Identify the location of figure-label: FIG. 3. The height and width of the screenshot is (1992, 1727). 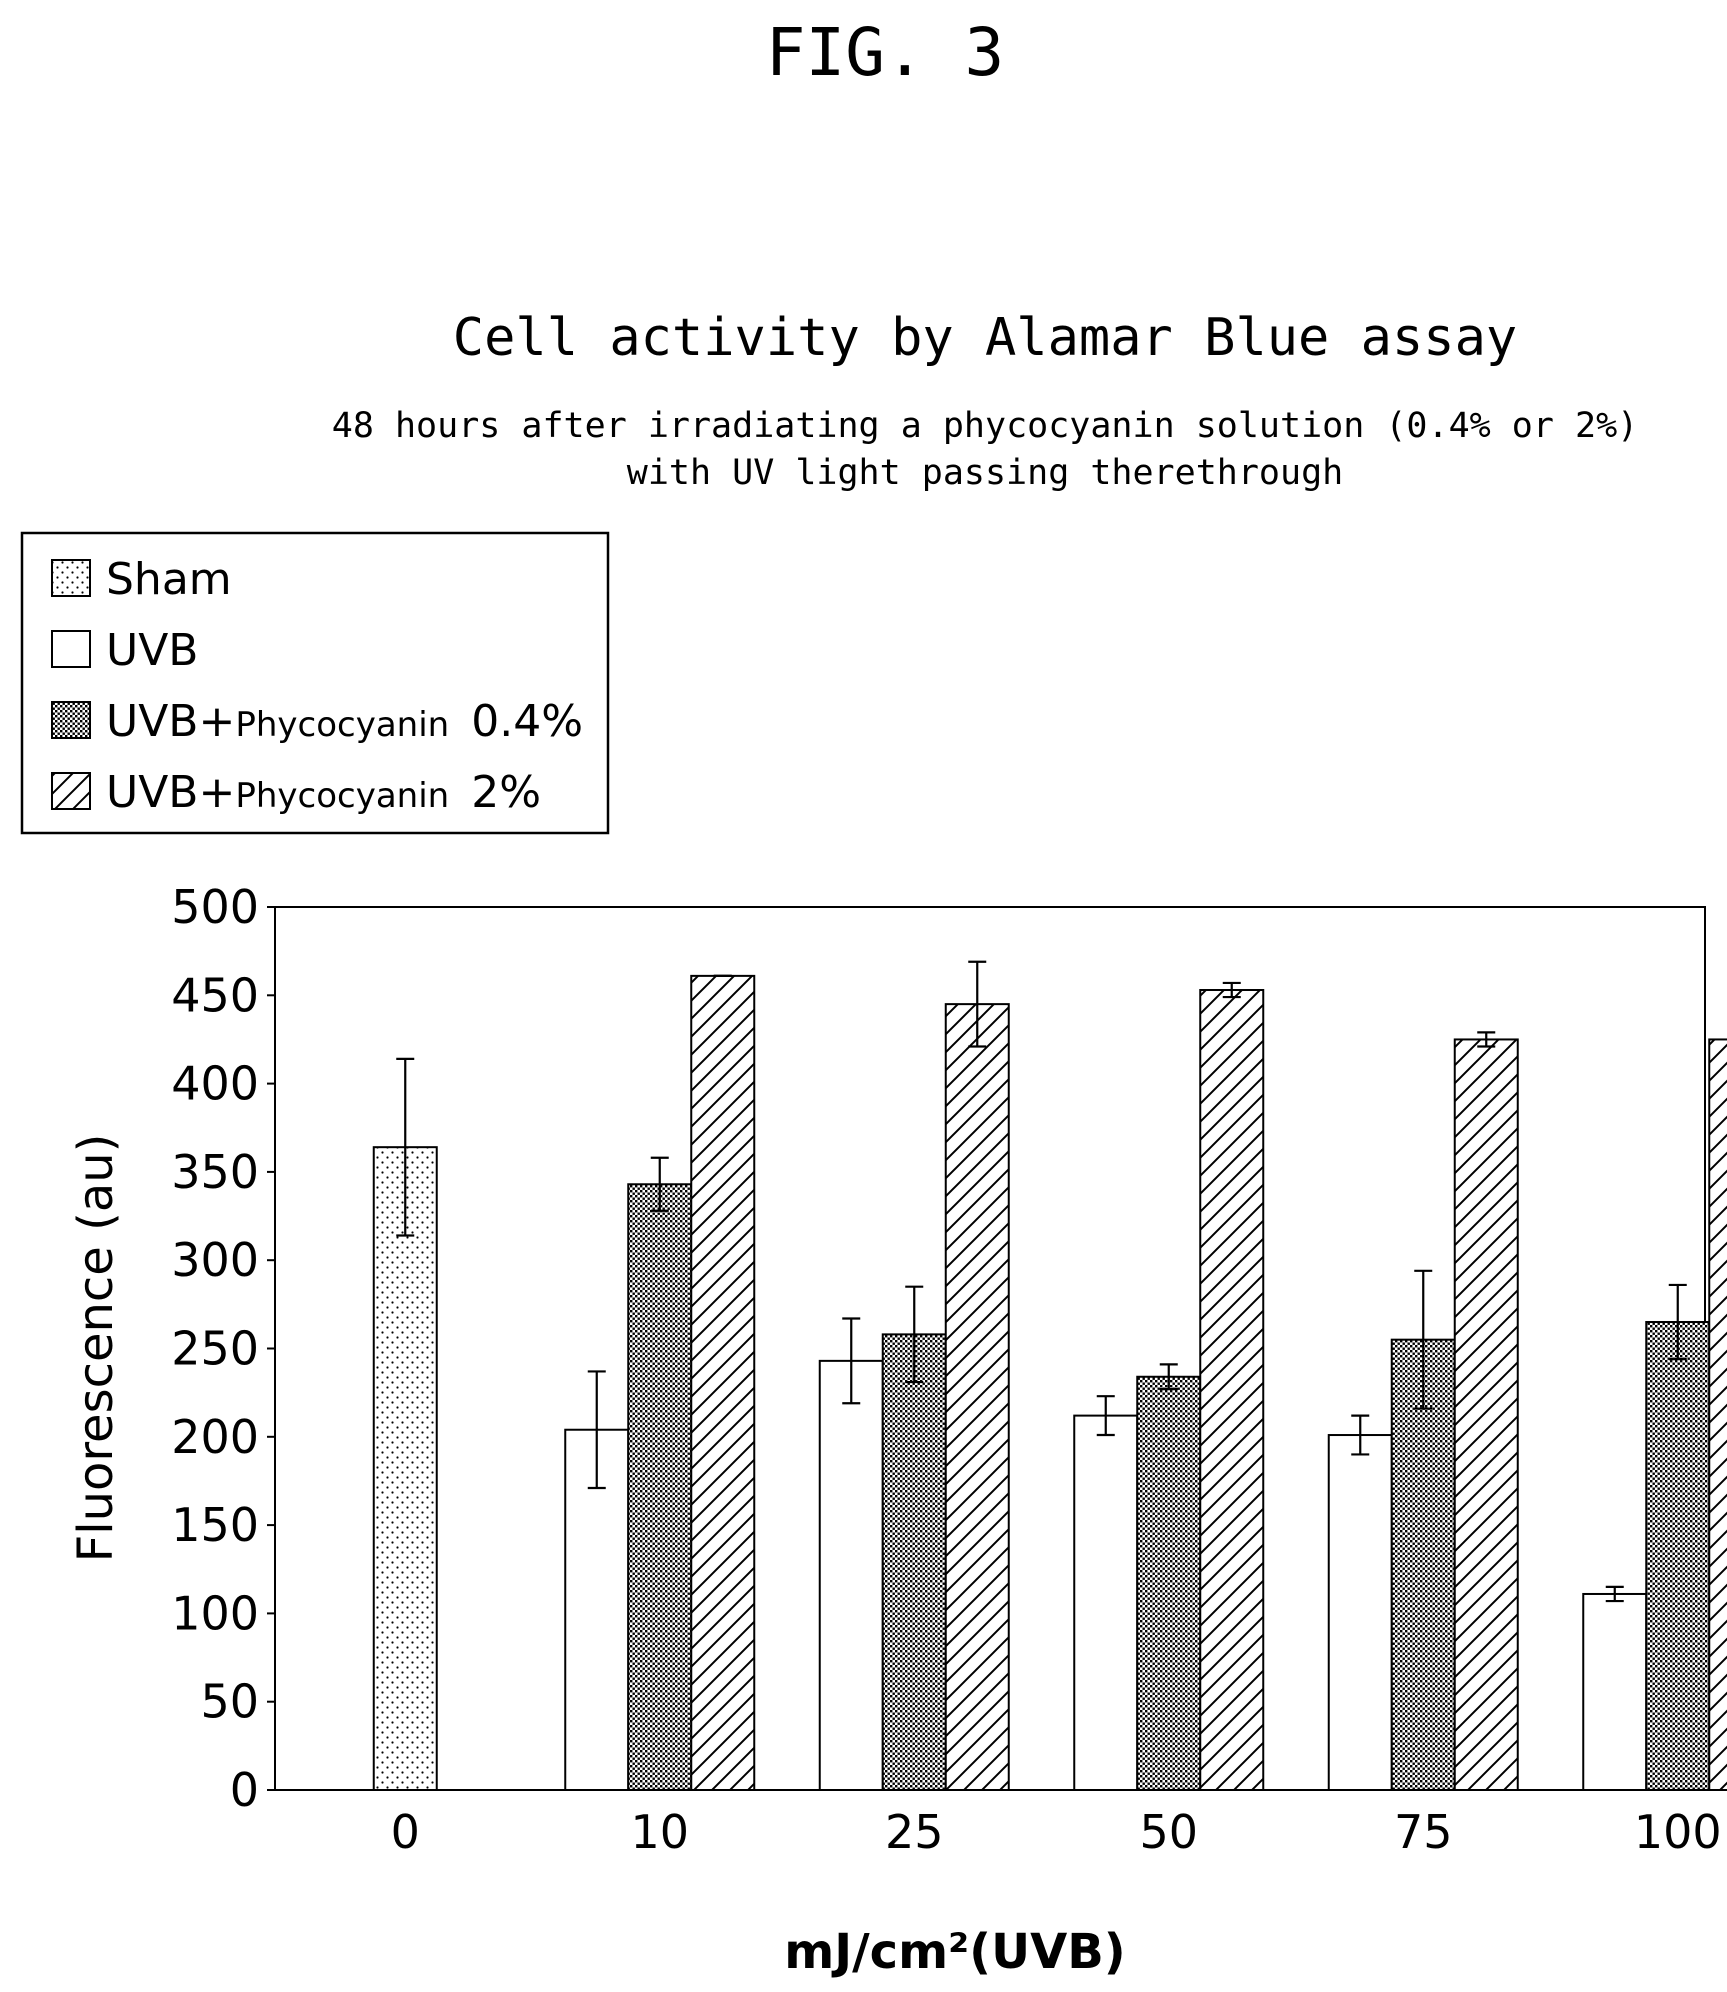
(885, 52).